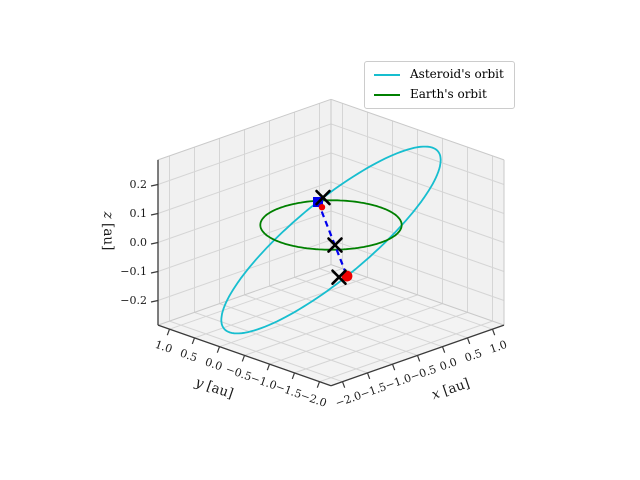 The height and width of the screenshot is (480, 640). Describe the element at coordinates (213, 364) in the screenshot. I see `y-tick-label: 0.0` at that location.